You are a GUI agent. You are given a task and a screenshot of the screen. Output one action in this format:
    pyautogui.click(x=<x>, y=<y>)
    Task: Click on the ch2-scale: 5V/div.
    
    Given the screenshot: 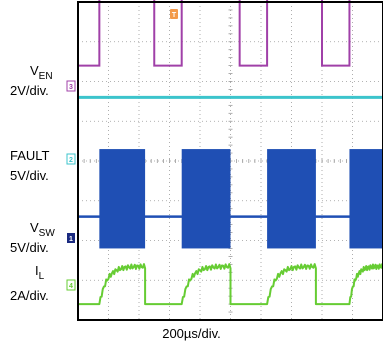 What is the action you would take?
    pyautogui.click(x=29, y=175)
    